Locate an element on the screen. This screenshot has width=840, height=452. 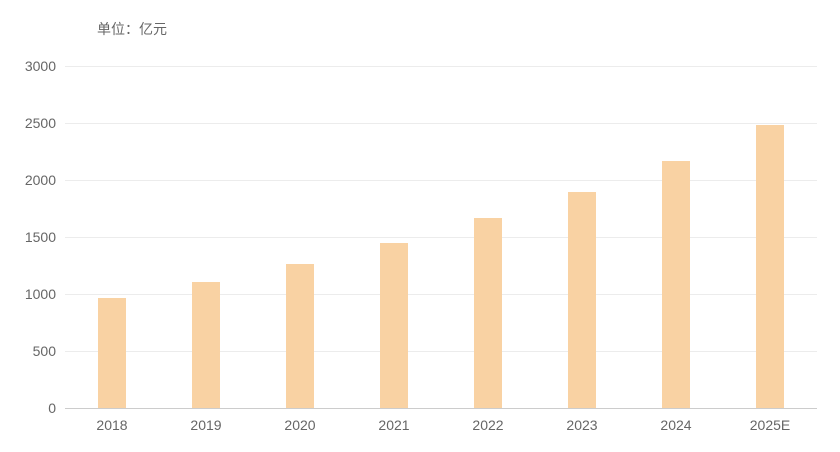
x-axis-line is located at coordinates (441, 408).